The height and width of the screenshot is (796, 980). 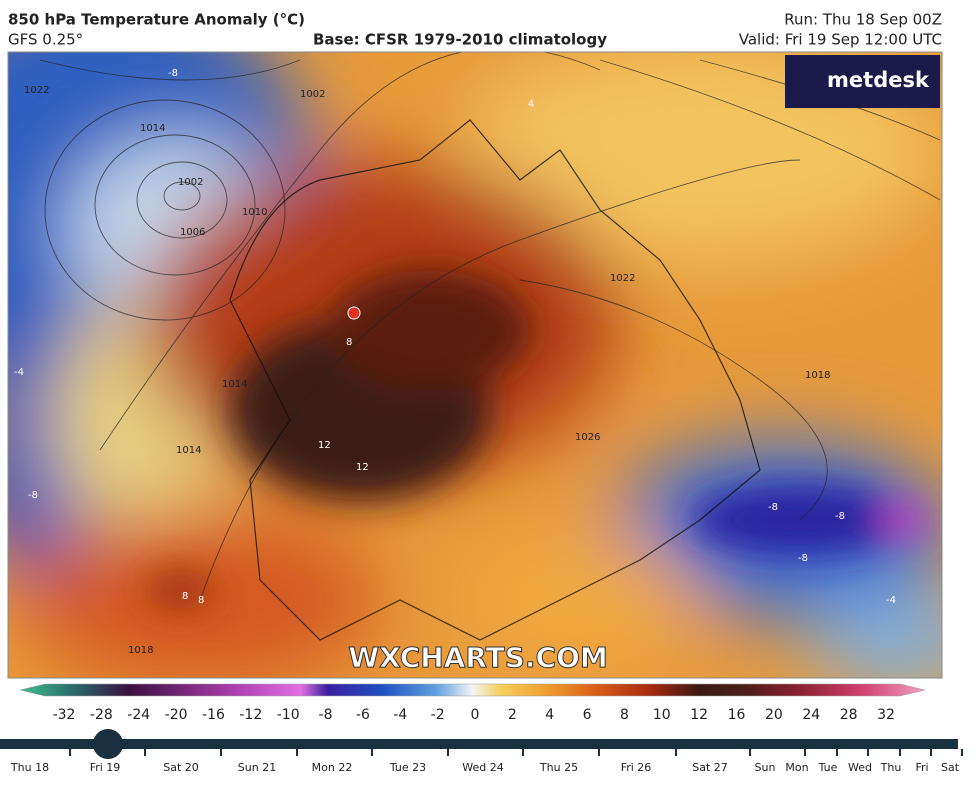 I want to click on colorbar-label: 32, so click(x=886, y=715).